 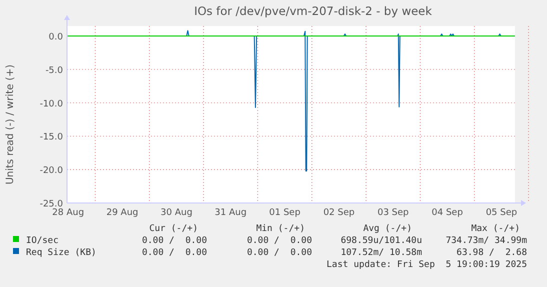 I want to click on x-tick-label: 04 Sep, so click(x=448, y=213).